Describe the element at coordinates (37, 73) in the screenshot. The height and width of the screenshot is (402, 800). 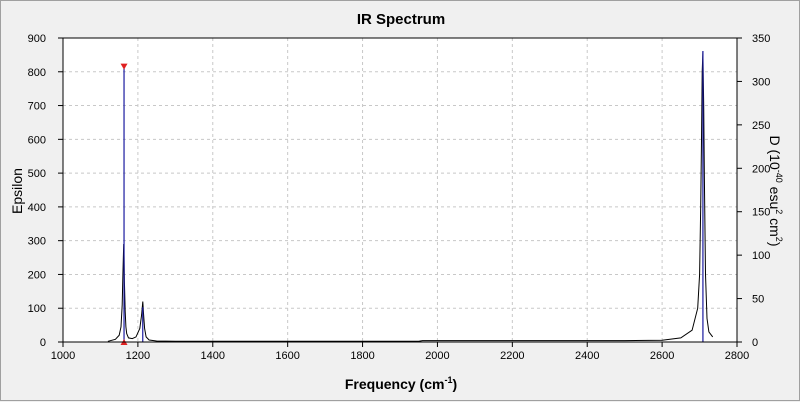
I see `y-left-tick-label: 800` at that location.